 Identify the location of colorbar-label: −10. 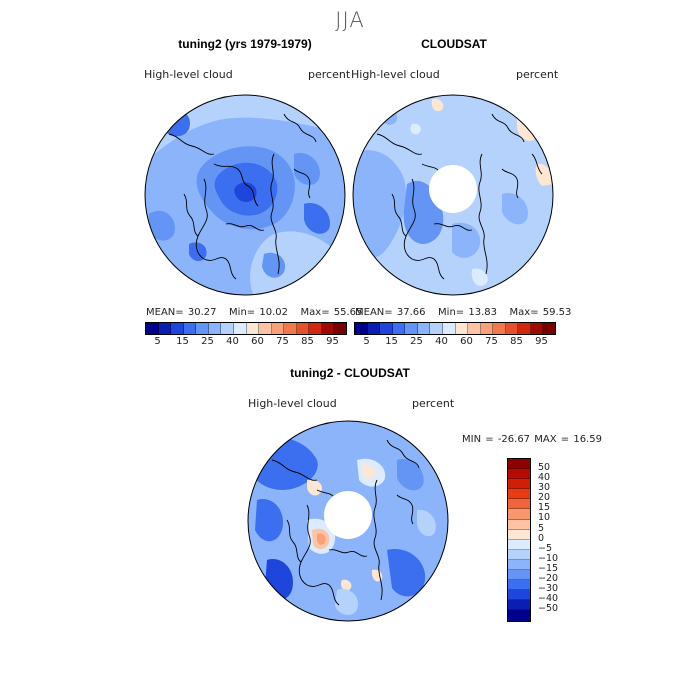
(548, 558).